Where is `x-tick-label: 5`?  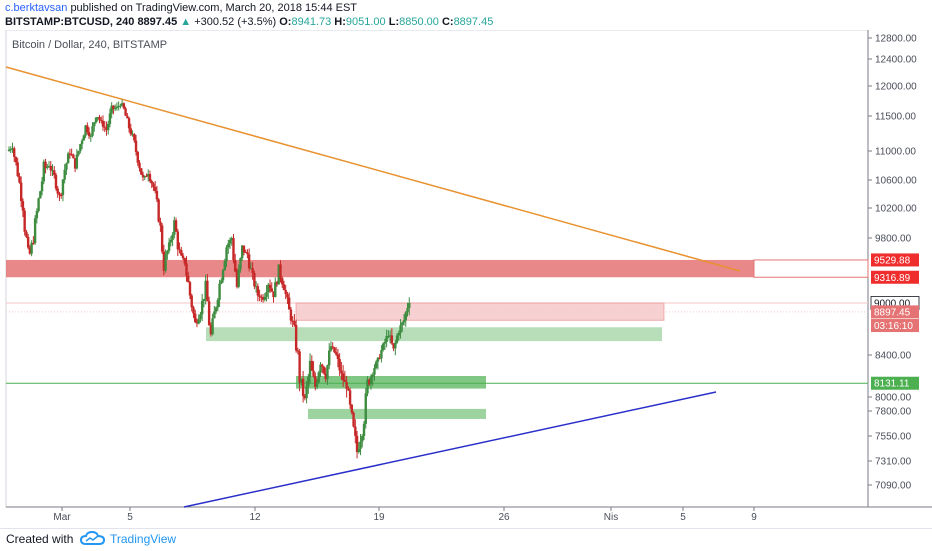 x-tick-label: 5 is located at coordinates (130, 517).